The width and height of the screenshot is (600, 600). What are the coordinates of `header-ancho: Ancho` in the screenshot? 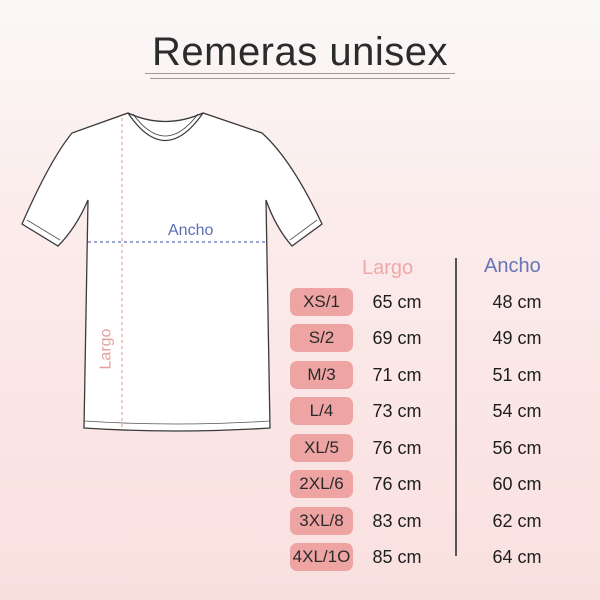 It's located at (512, 266).